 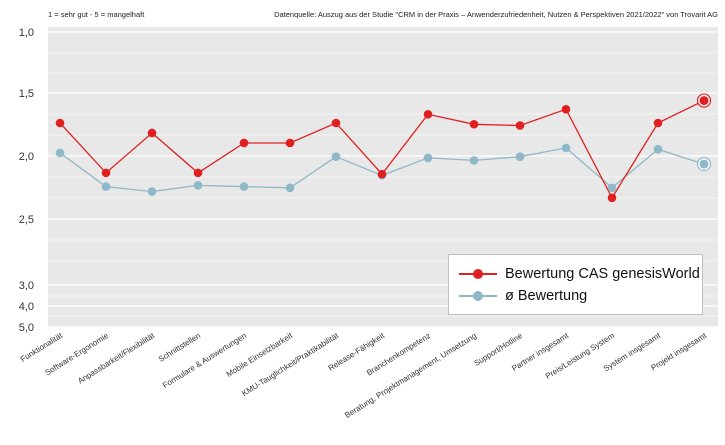 I want to click on legend-label-cas: Bewertung CAS genesisWorld, so click(x=602, y=274).